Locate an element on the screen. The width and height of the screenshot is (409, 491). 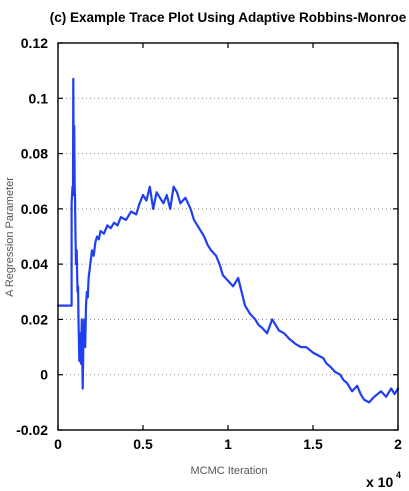
y-tick-label: 0.08 is located at coordinates (34, 154).